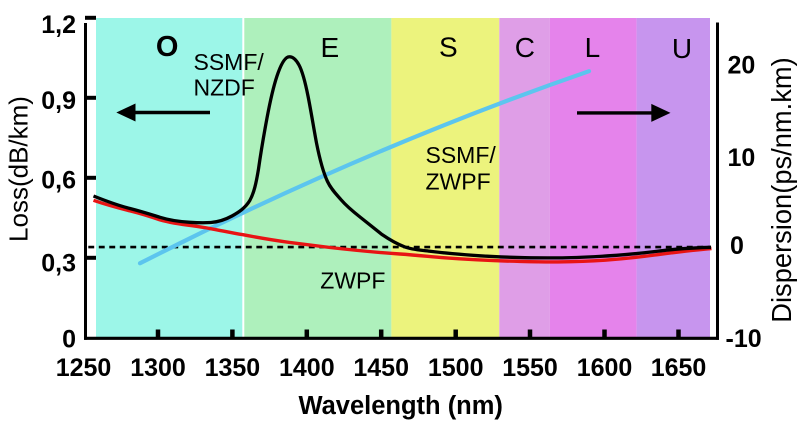 The width and height of the screenshot is (800, 435). I want to click on svg-text: 0,3, so click(58, 264).